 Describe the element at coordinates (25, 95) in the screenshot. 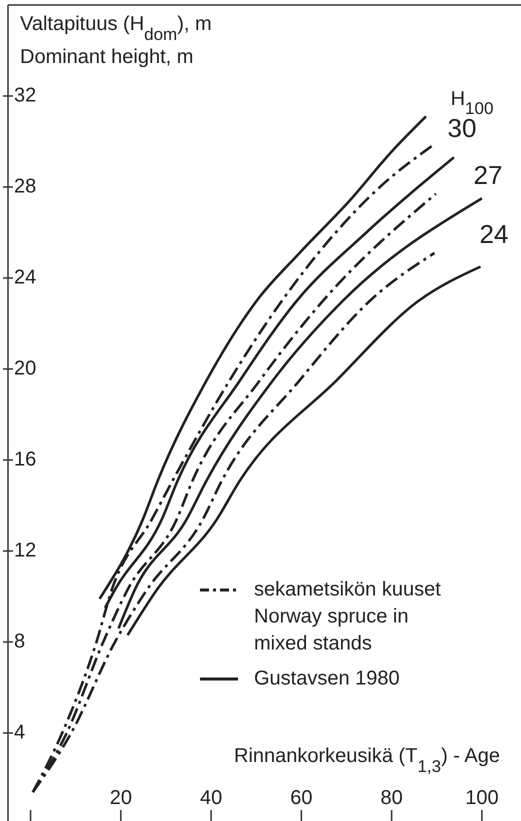

I see `y-tick-label: 32` at that location.